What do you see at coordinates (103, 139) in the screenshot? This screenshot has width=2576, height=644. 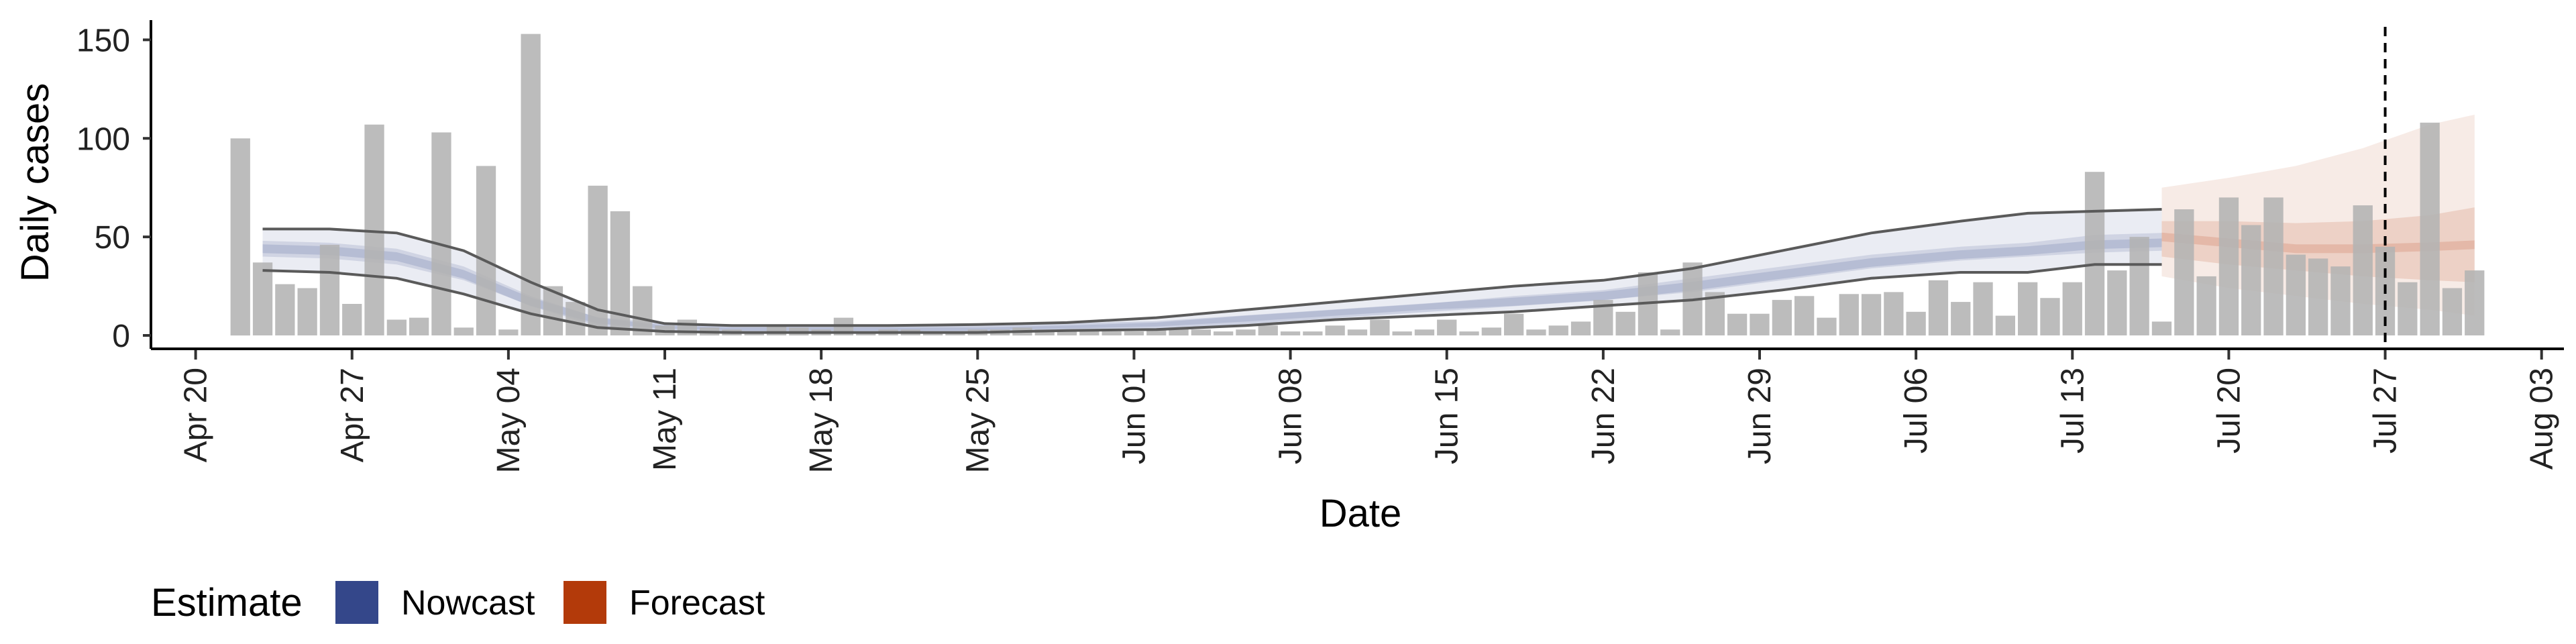 I see `y-tick-label: 100` at bounding box center [103, 139].